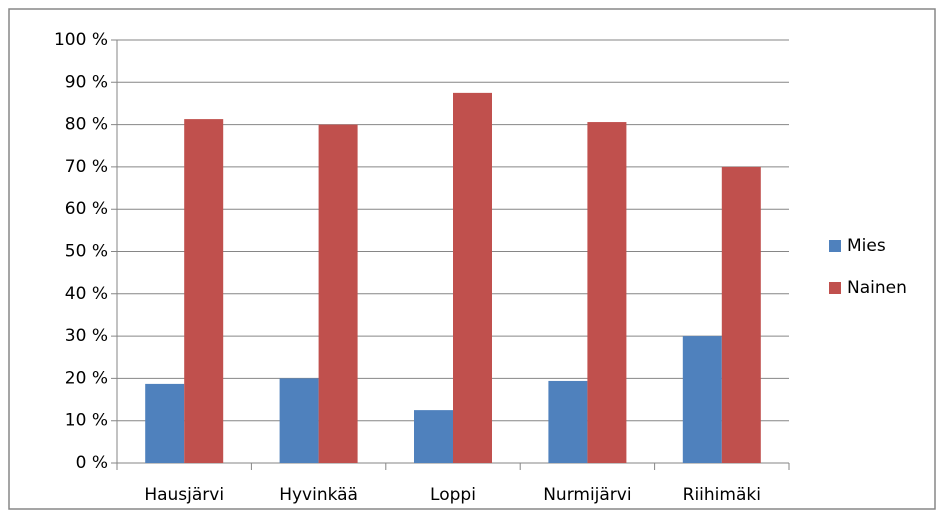 The image size is (939, 511). I want to click on y-tick-label: 0 %, so click(92, 463).